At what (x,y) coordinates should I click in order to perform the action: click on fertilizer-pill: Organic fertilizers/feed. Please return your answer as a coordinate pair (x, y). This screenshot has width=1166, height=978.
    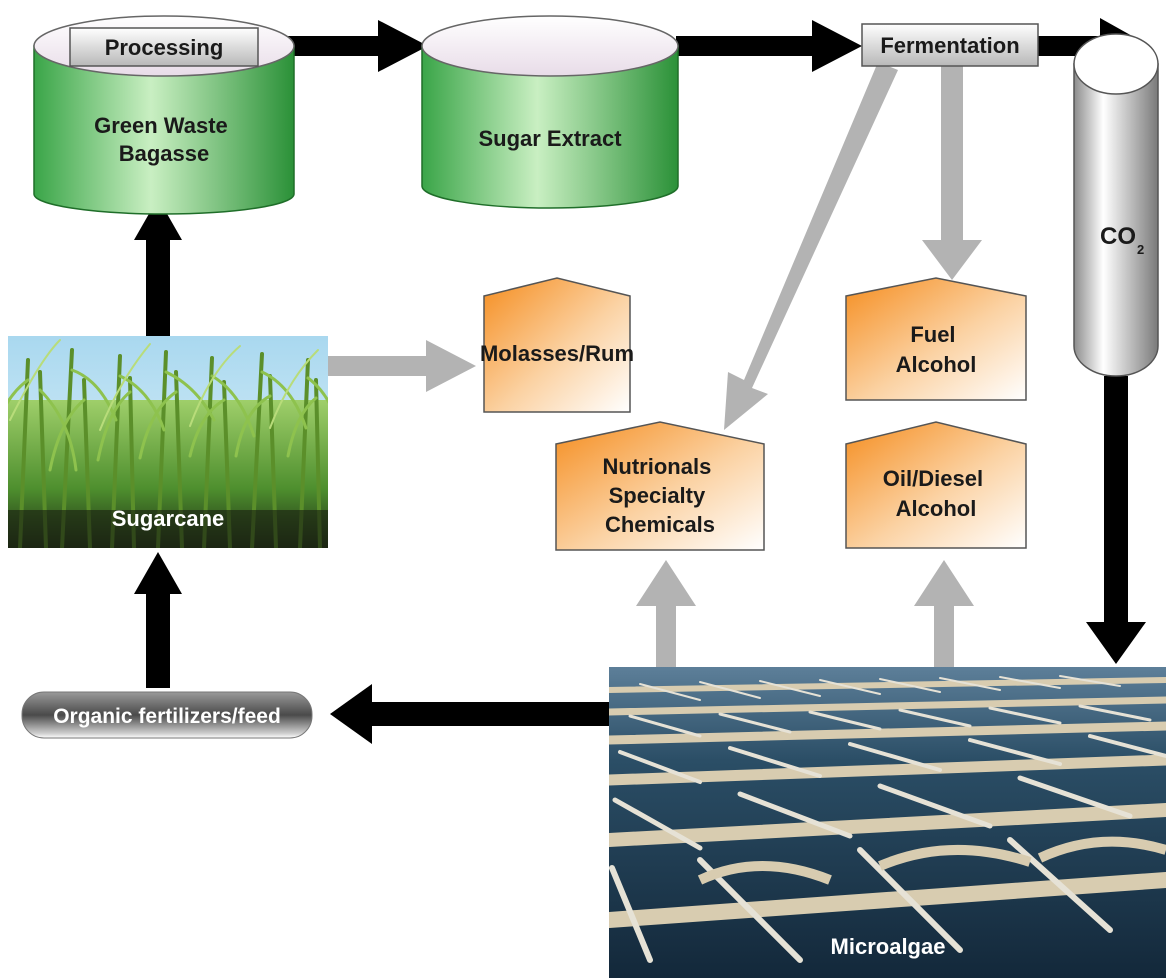
    Looking at the image, I should click on (167, 715).